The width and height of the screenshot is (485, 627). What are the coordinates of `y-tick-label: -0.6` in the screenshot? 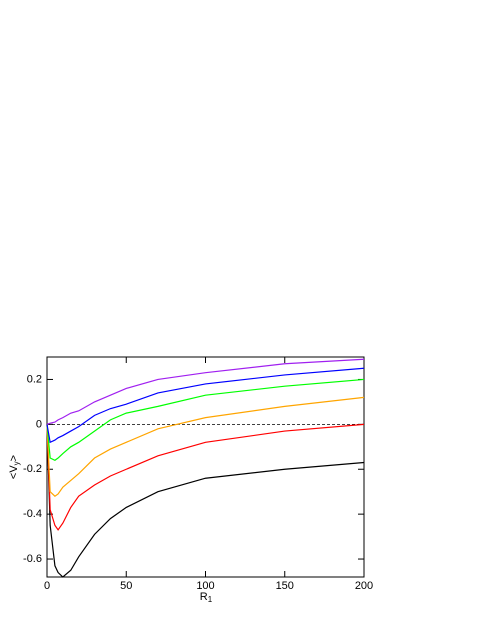 It's located at (32, 559).